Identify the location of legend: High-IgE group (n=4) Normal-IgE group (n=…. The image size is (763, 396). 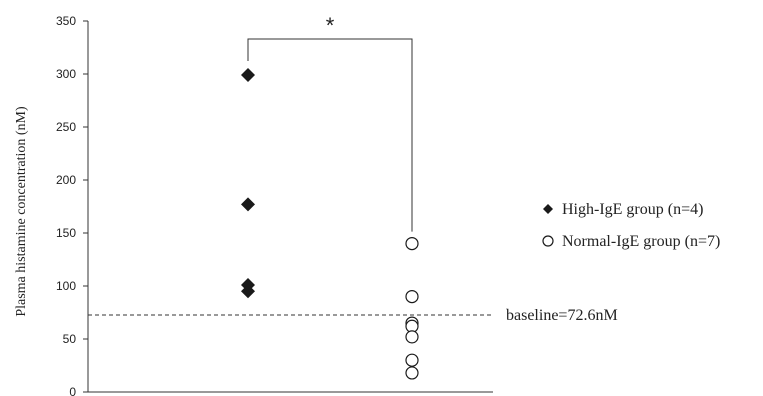
(631, 225).